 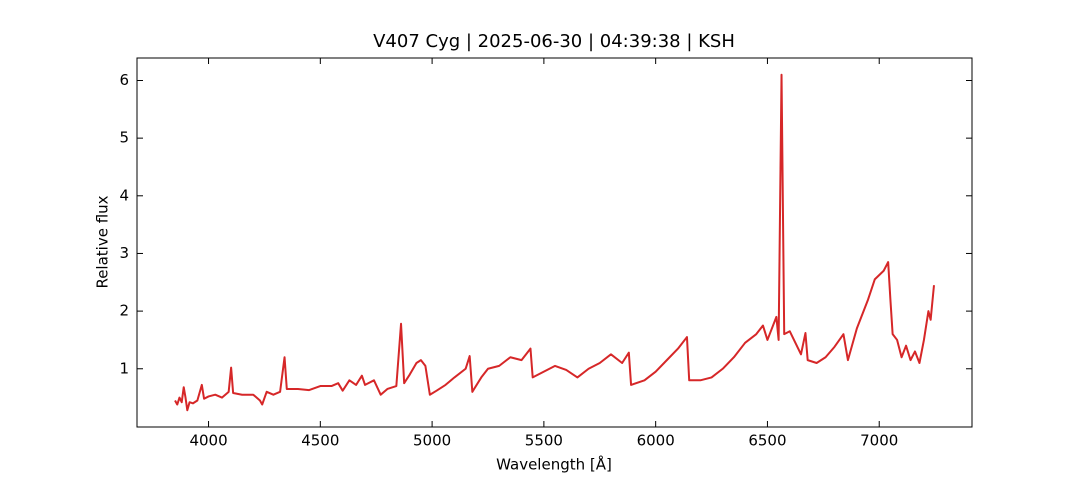 What do you see at coordinates (554, 41) in the screenshot?
I see `chart-title: V407 Cyg | 2025-06-30 | 04:39:38 | KSH` at bounding box center [554, 41].